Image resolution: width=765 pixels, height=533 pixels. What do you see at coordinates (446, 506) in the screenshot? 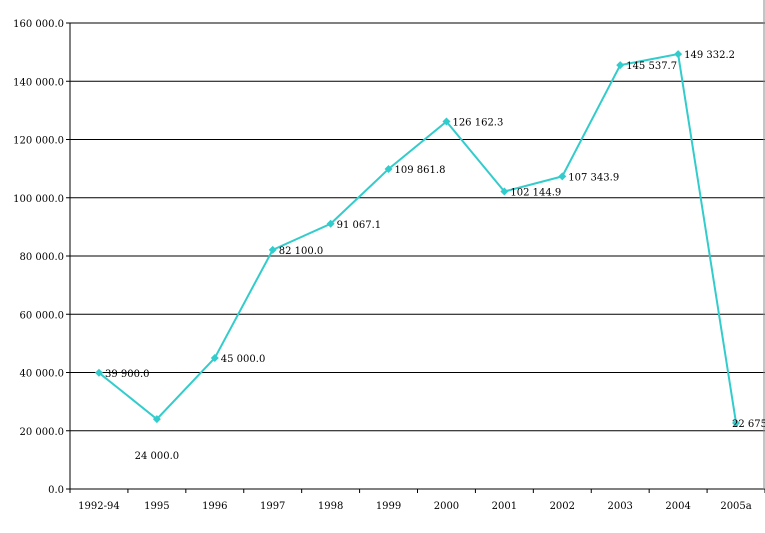
I see `x-tick-label: 2000` at bounding box center [446, 506].